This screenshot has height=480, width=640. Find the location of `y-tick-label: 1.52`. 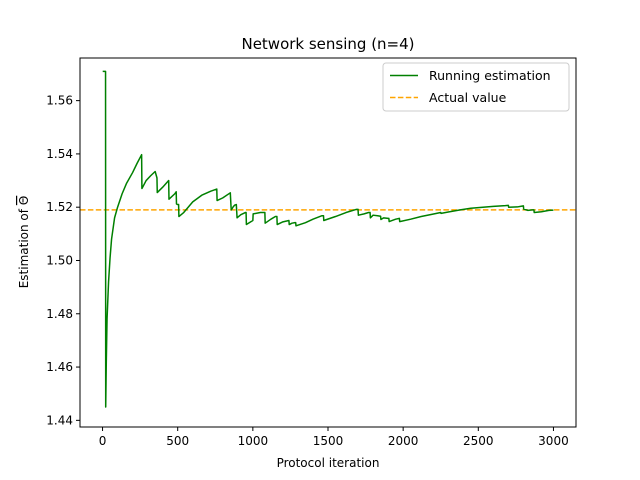

y-tick-label: 1.52 is located at coordinates (59, 207).